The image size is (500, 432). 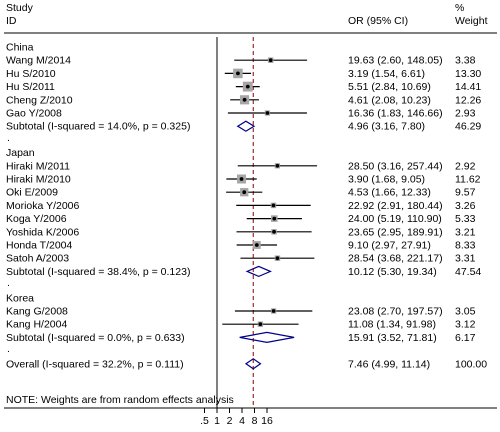 What do you see at coordinates (98, 127) in the screenshot?
I see `subtotal-label: Subtotal (I-squared = 14.0%, p = 0.325)` at bounding box center [98, 127].